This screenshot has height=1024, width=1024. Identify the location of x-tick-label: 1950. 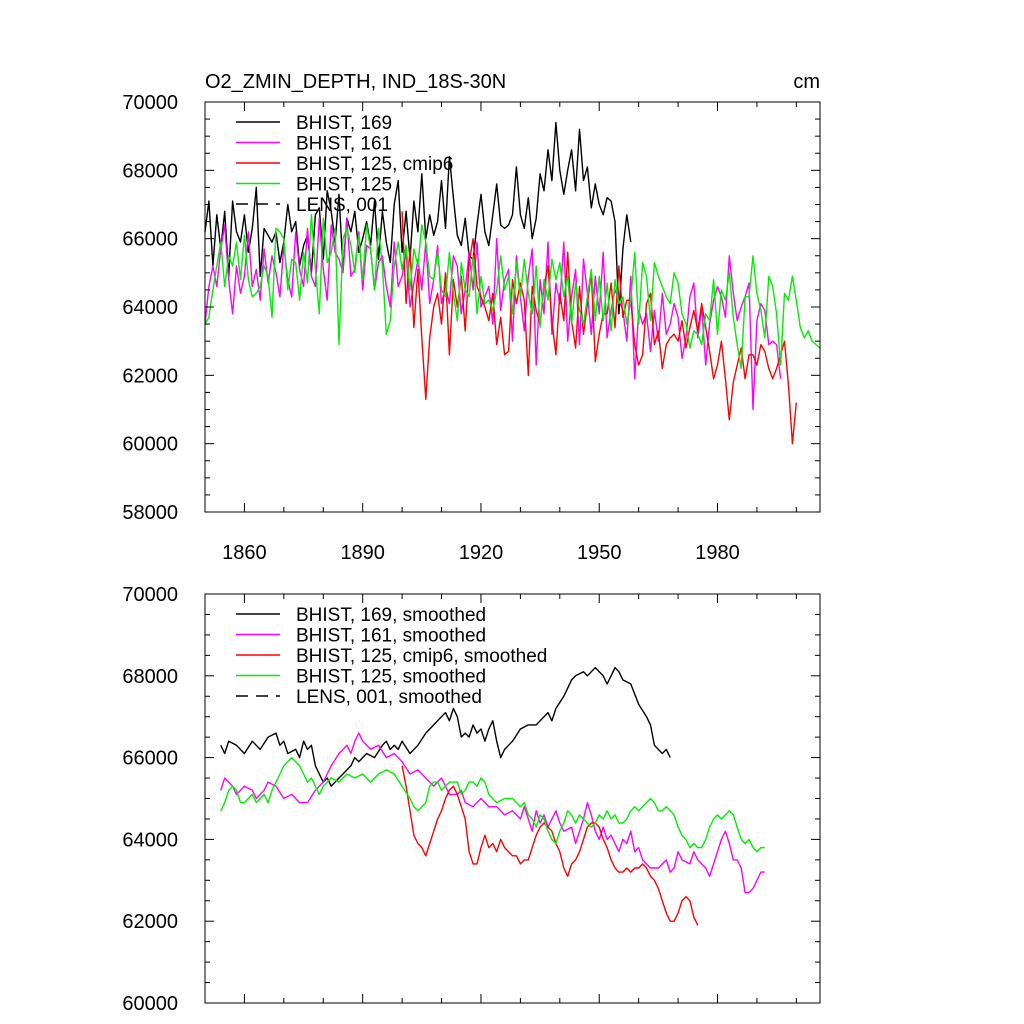
(599, 553).